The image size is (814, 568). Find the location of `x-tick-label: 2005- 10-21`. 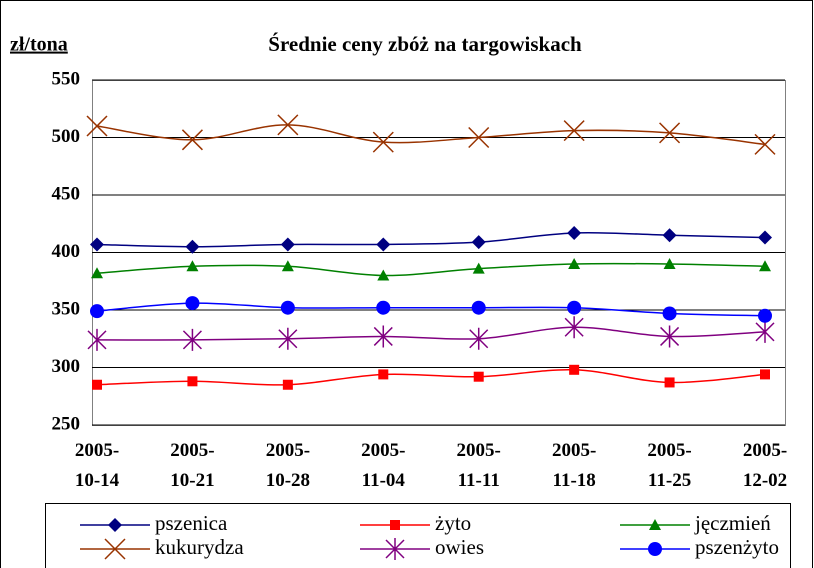

x-tick-label: 2005- 10-21 is located at coordinates (192, 465).